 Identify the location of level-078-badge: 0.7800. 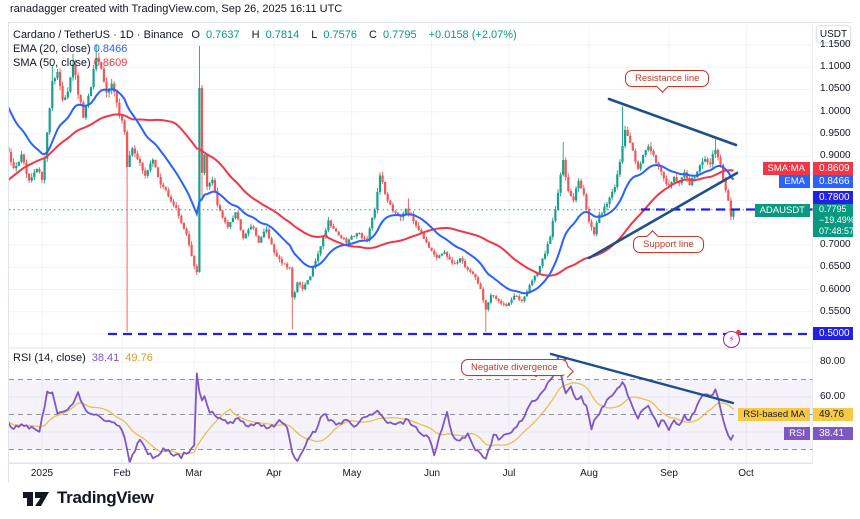
(833, 197).